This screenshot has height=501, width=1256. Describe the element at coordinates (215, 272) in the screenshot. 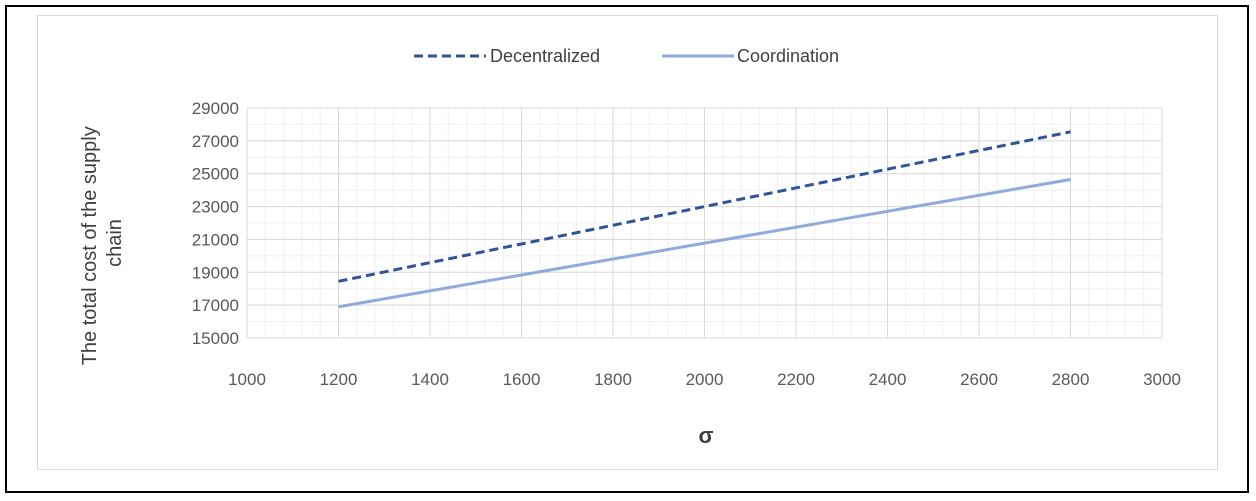

I see `y-tick-label: 19000` at that location.